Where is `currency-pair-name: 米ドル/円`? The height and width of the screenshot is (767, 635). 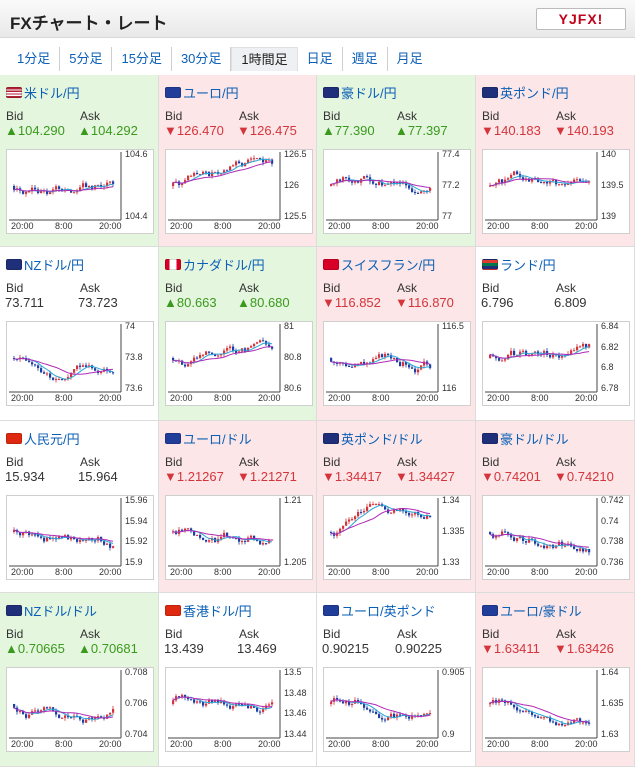 currency-pair-name: 米ドル/円 is located at coordinates (52, 93).